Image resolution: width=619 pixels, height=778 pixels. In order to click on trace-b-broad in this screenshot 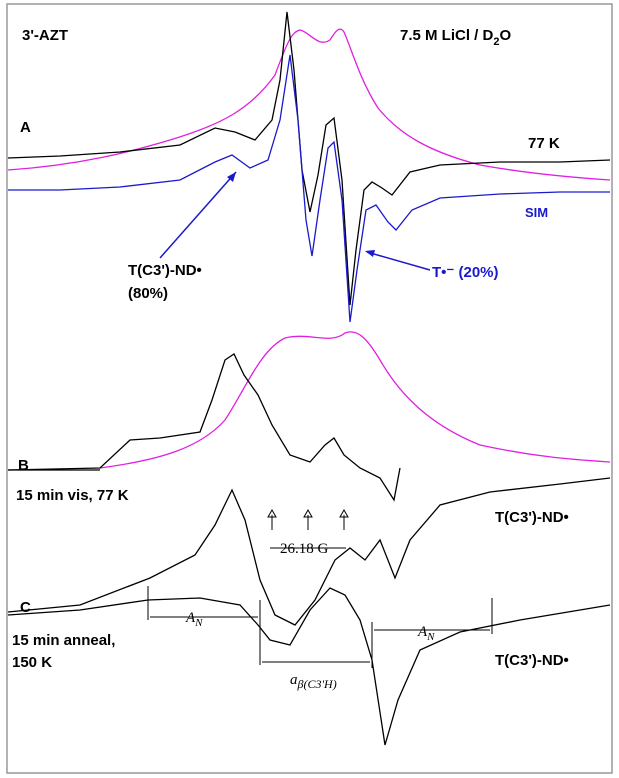, I will do `click(355, 400)`.